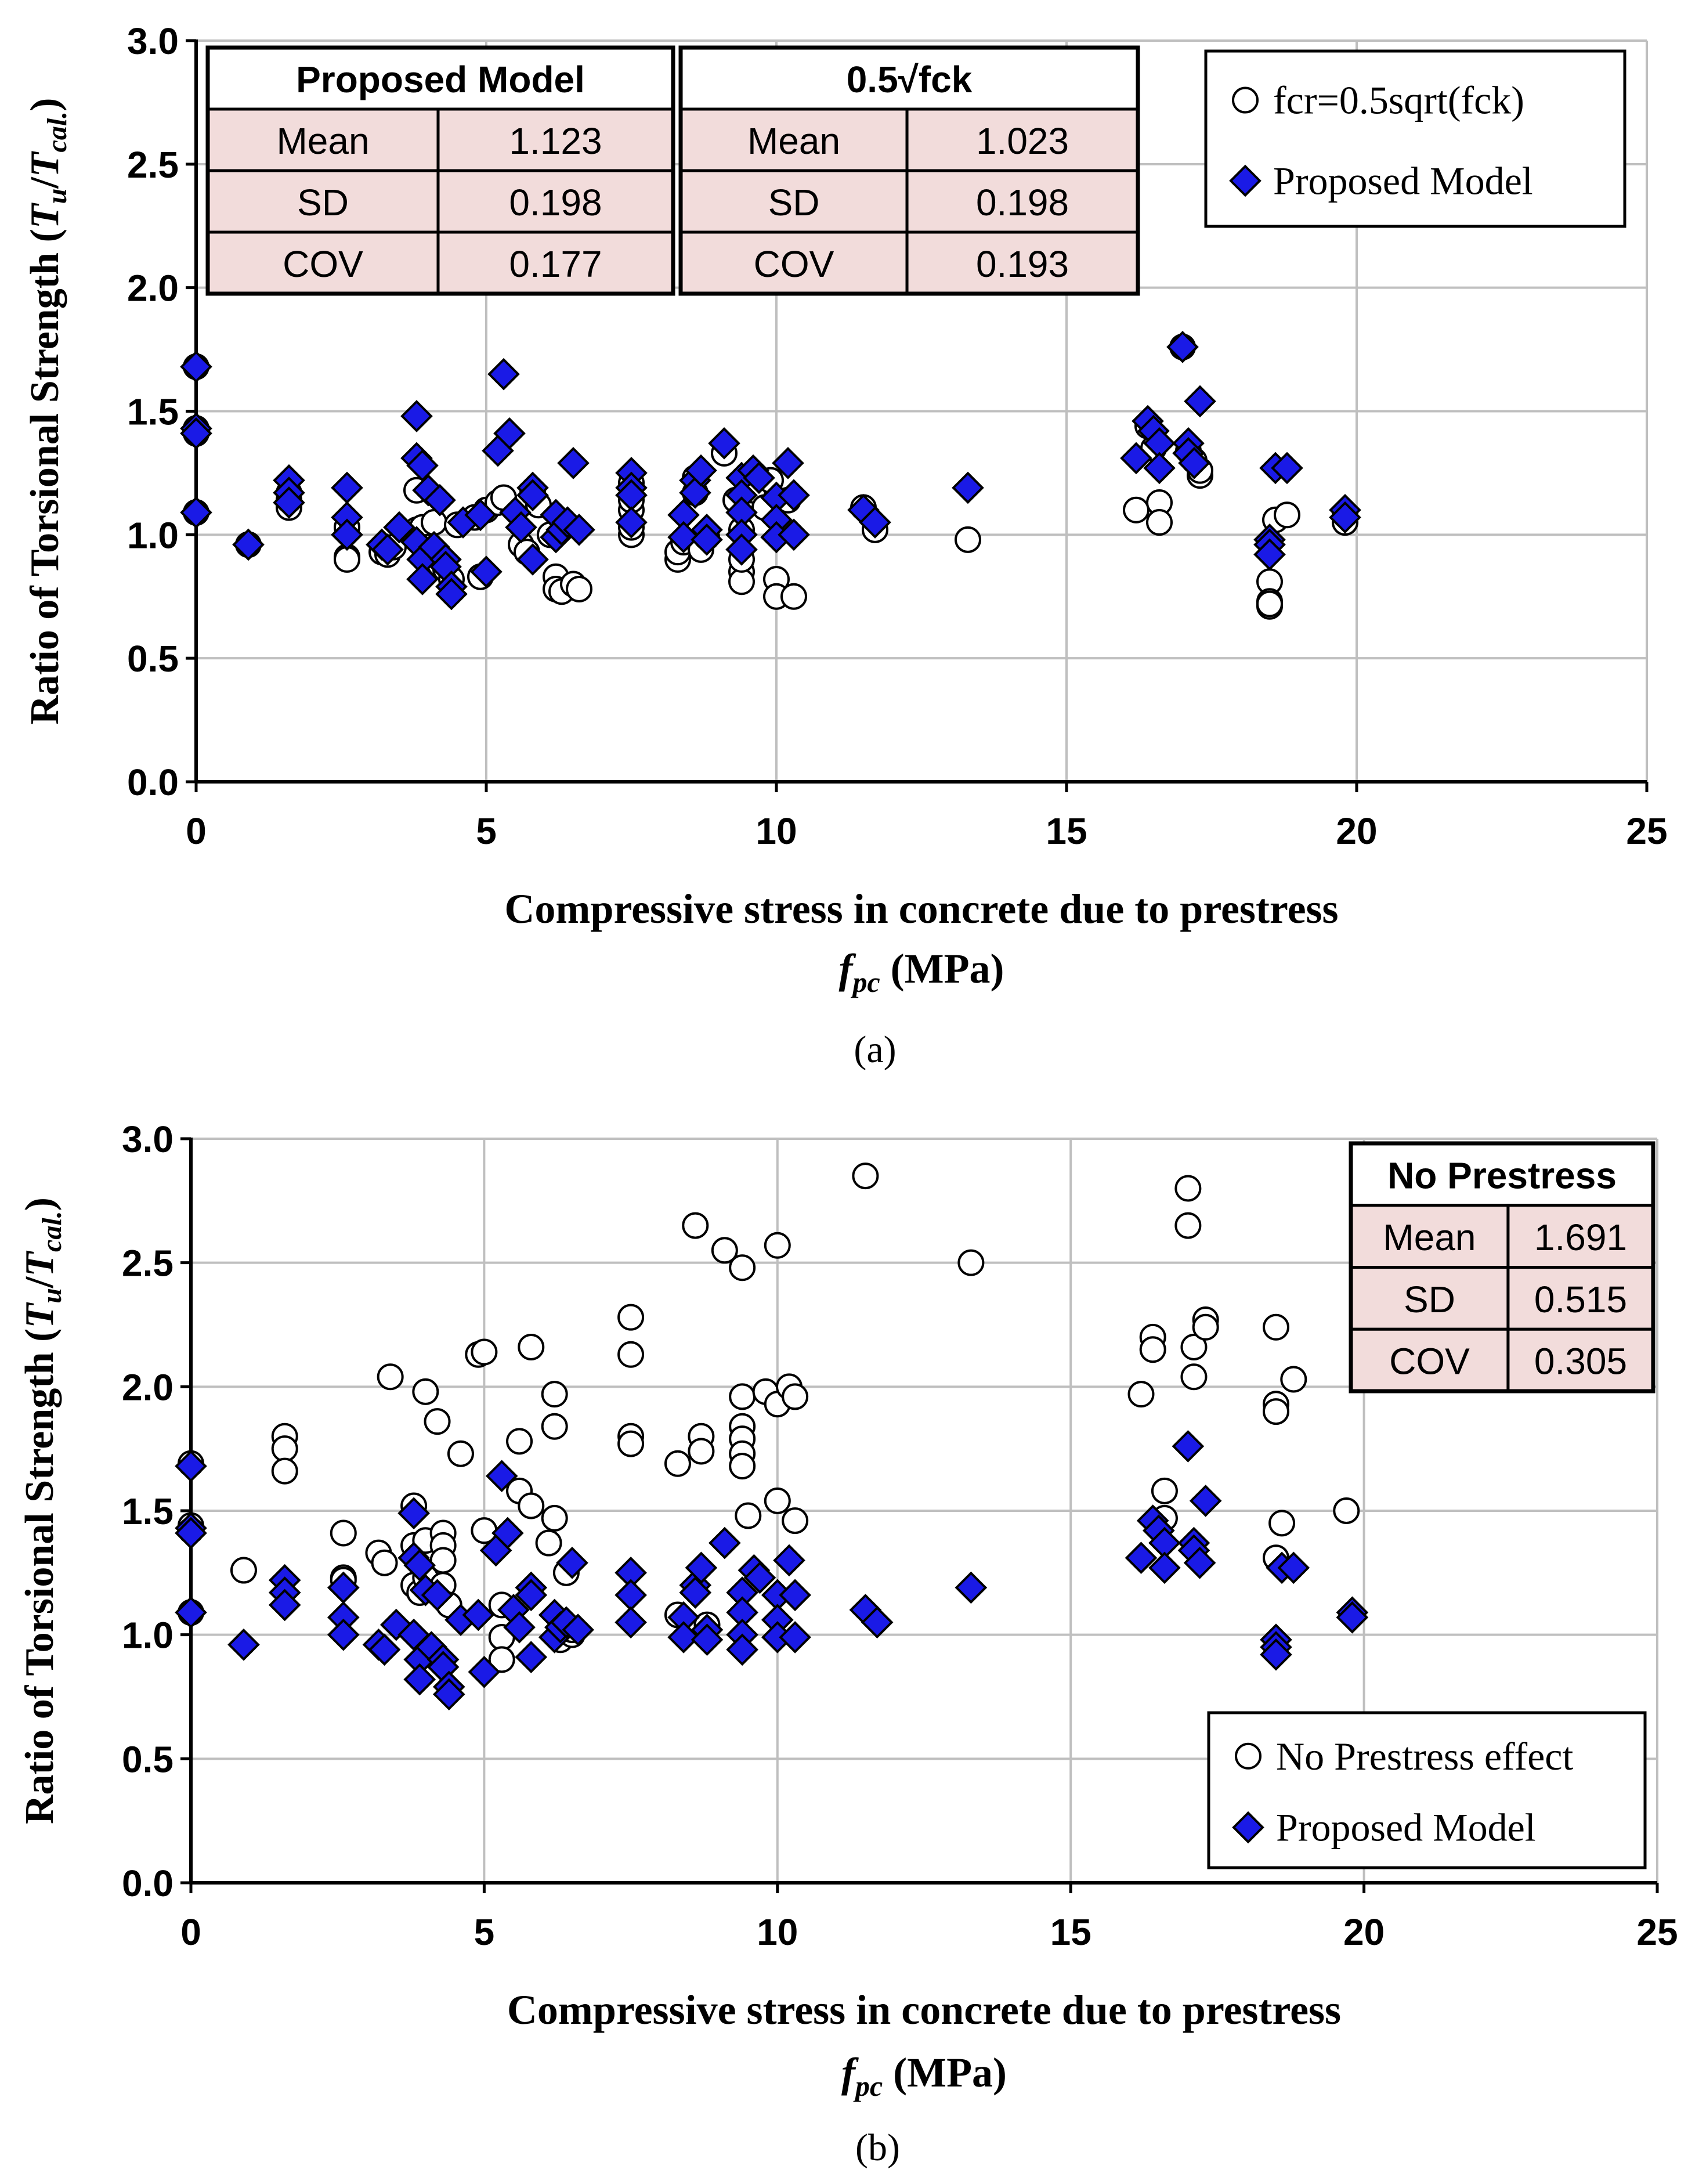 The image size is (1688, 2184). I want to click on y-tick-label: 3.0, so click(148, 1139).